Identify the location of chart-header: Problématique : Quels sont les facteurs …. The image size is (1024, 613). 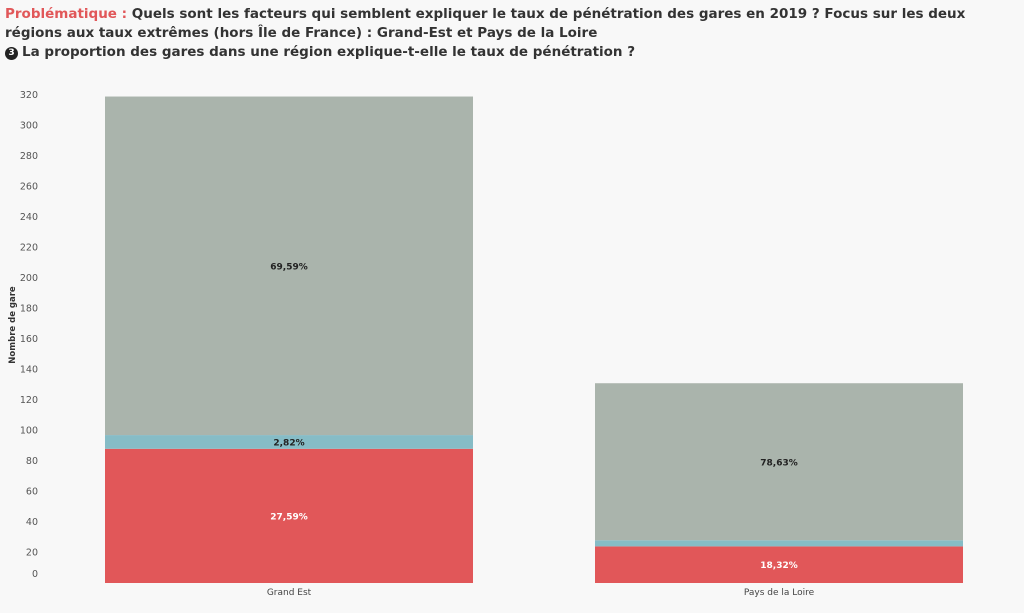
(512, 33).